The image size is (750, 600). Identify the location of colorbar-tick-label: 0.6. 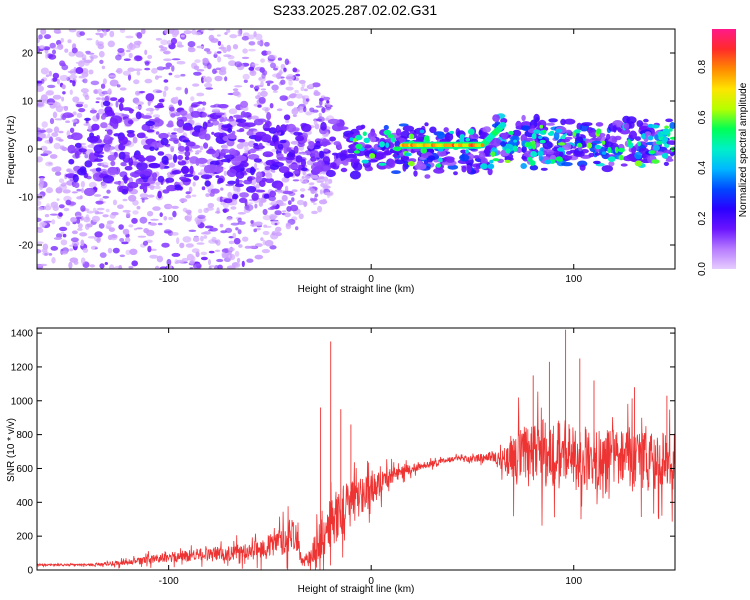
(702, 117).